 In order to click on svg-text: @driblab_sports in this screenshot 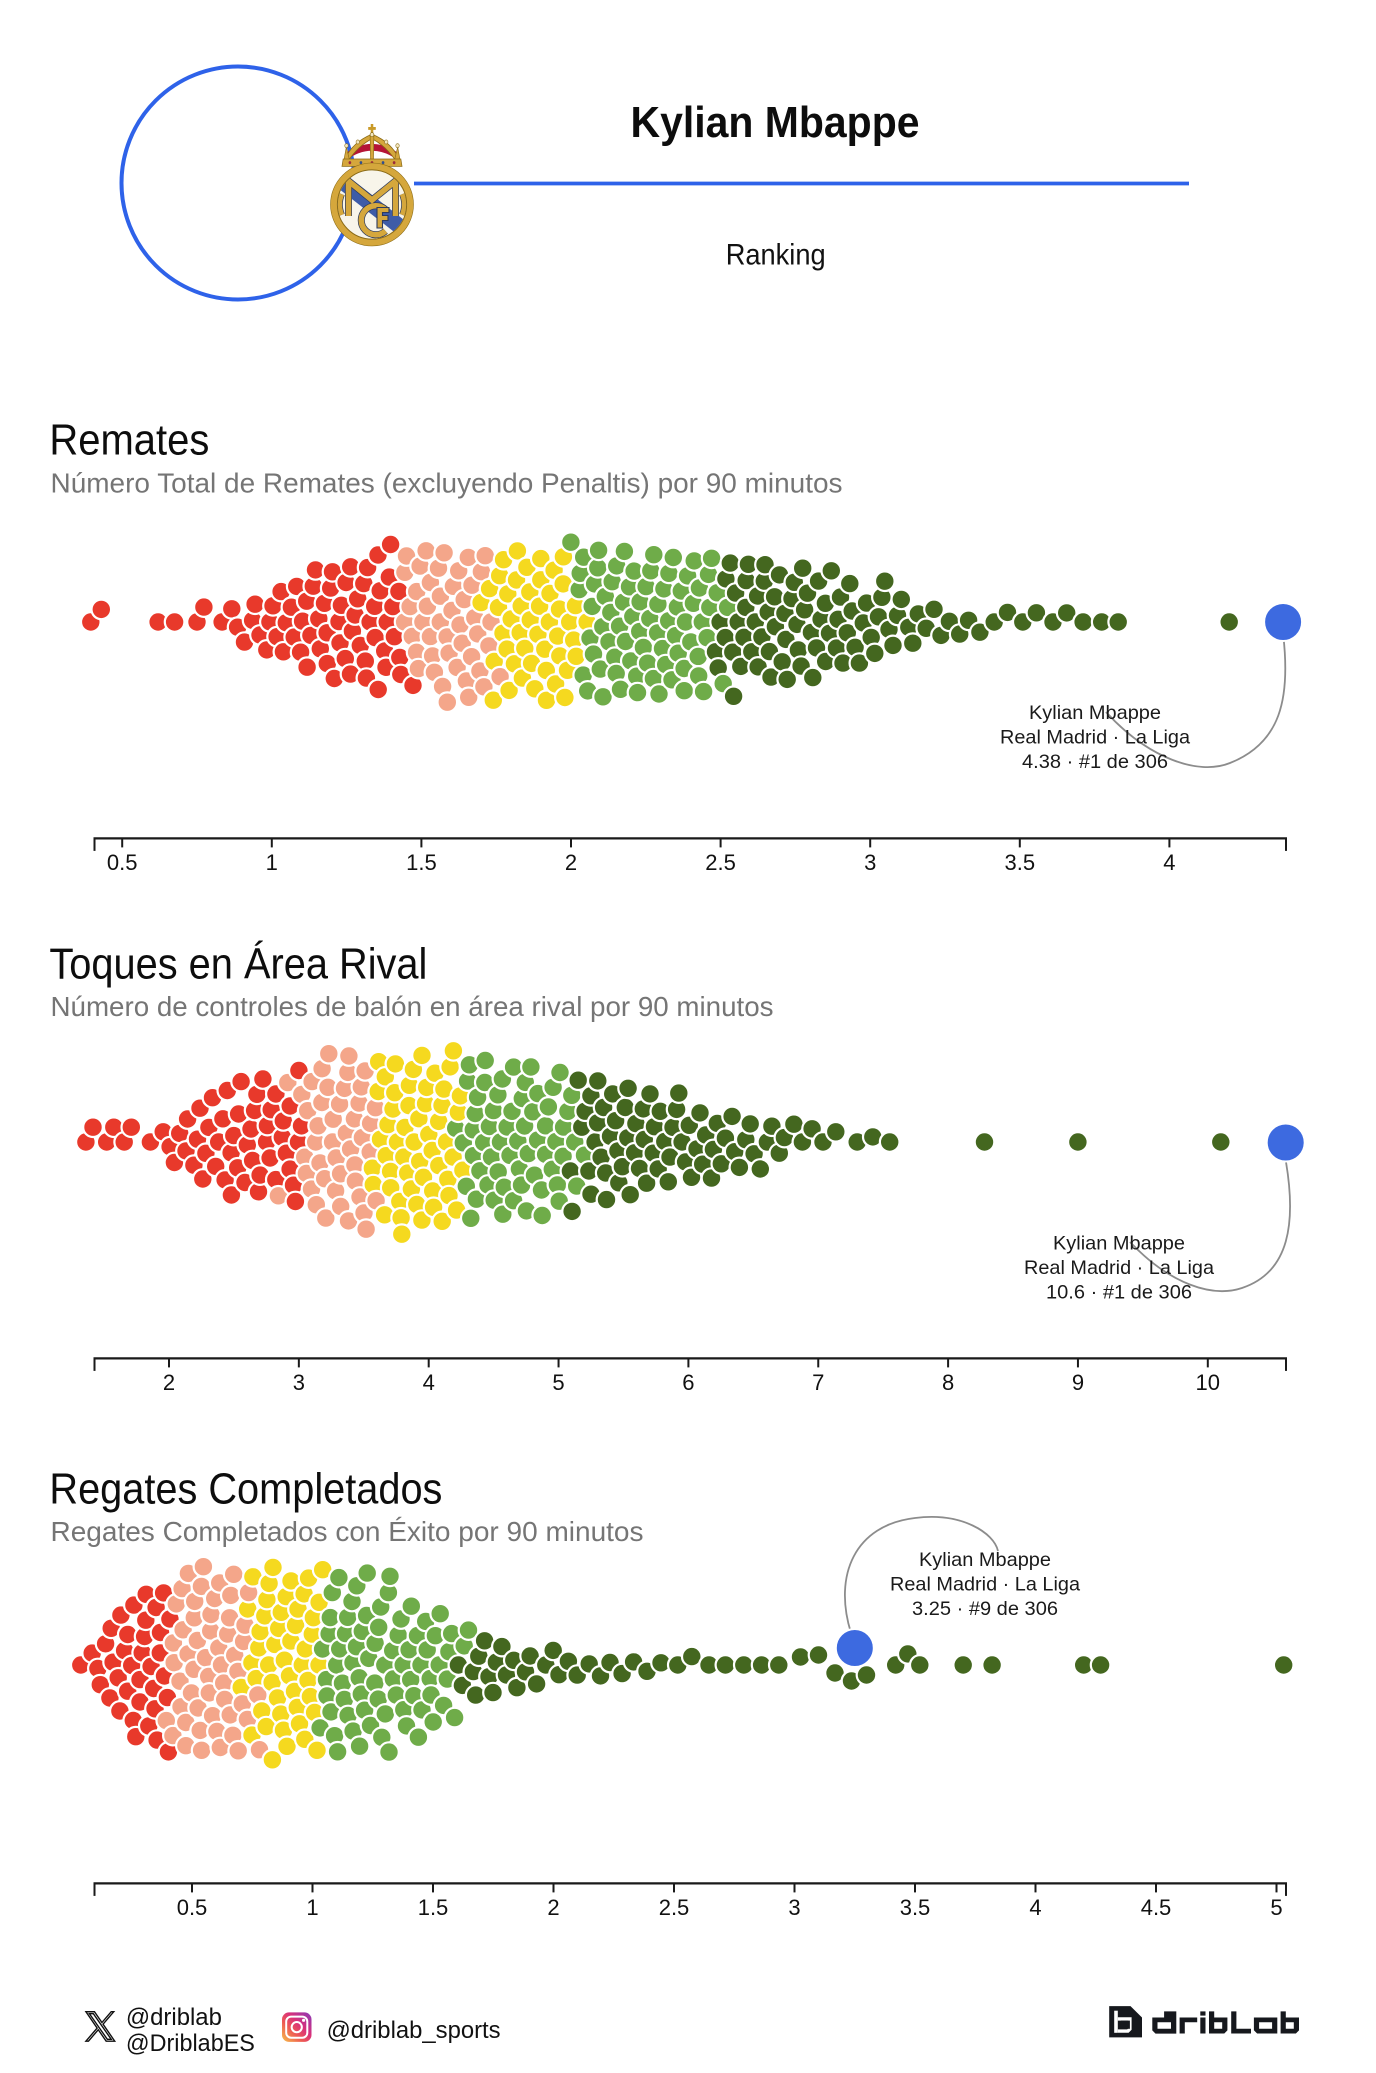, I will do `click(414, 2030)`.